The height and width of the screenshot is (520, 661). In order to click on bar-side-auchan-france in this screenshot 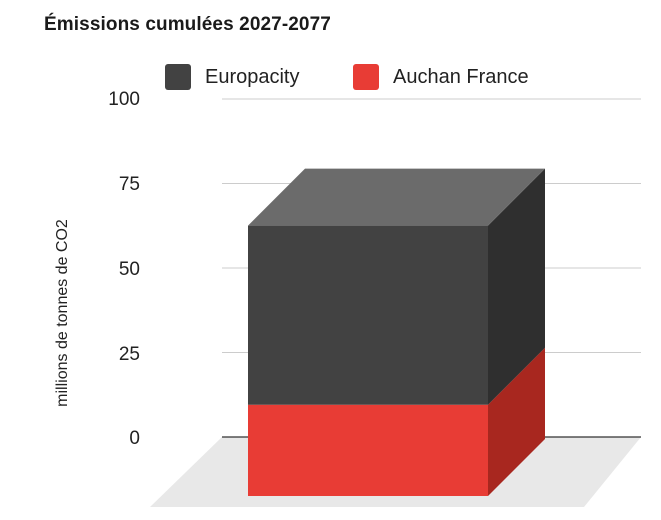, I will do `click(516, 421)`.